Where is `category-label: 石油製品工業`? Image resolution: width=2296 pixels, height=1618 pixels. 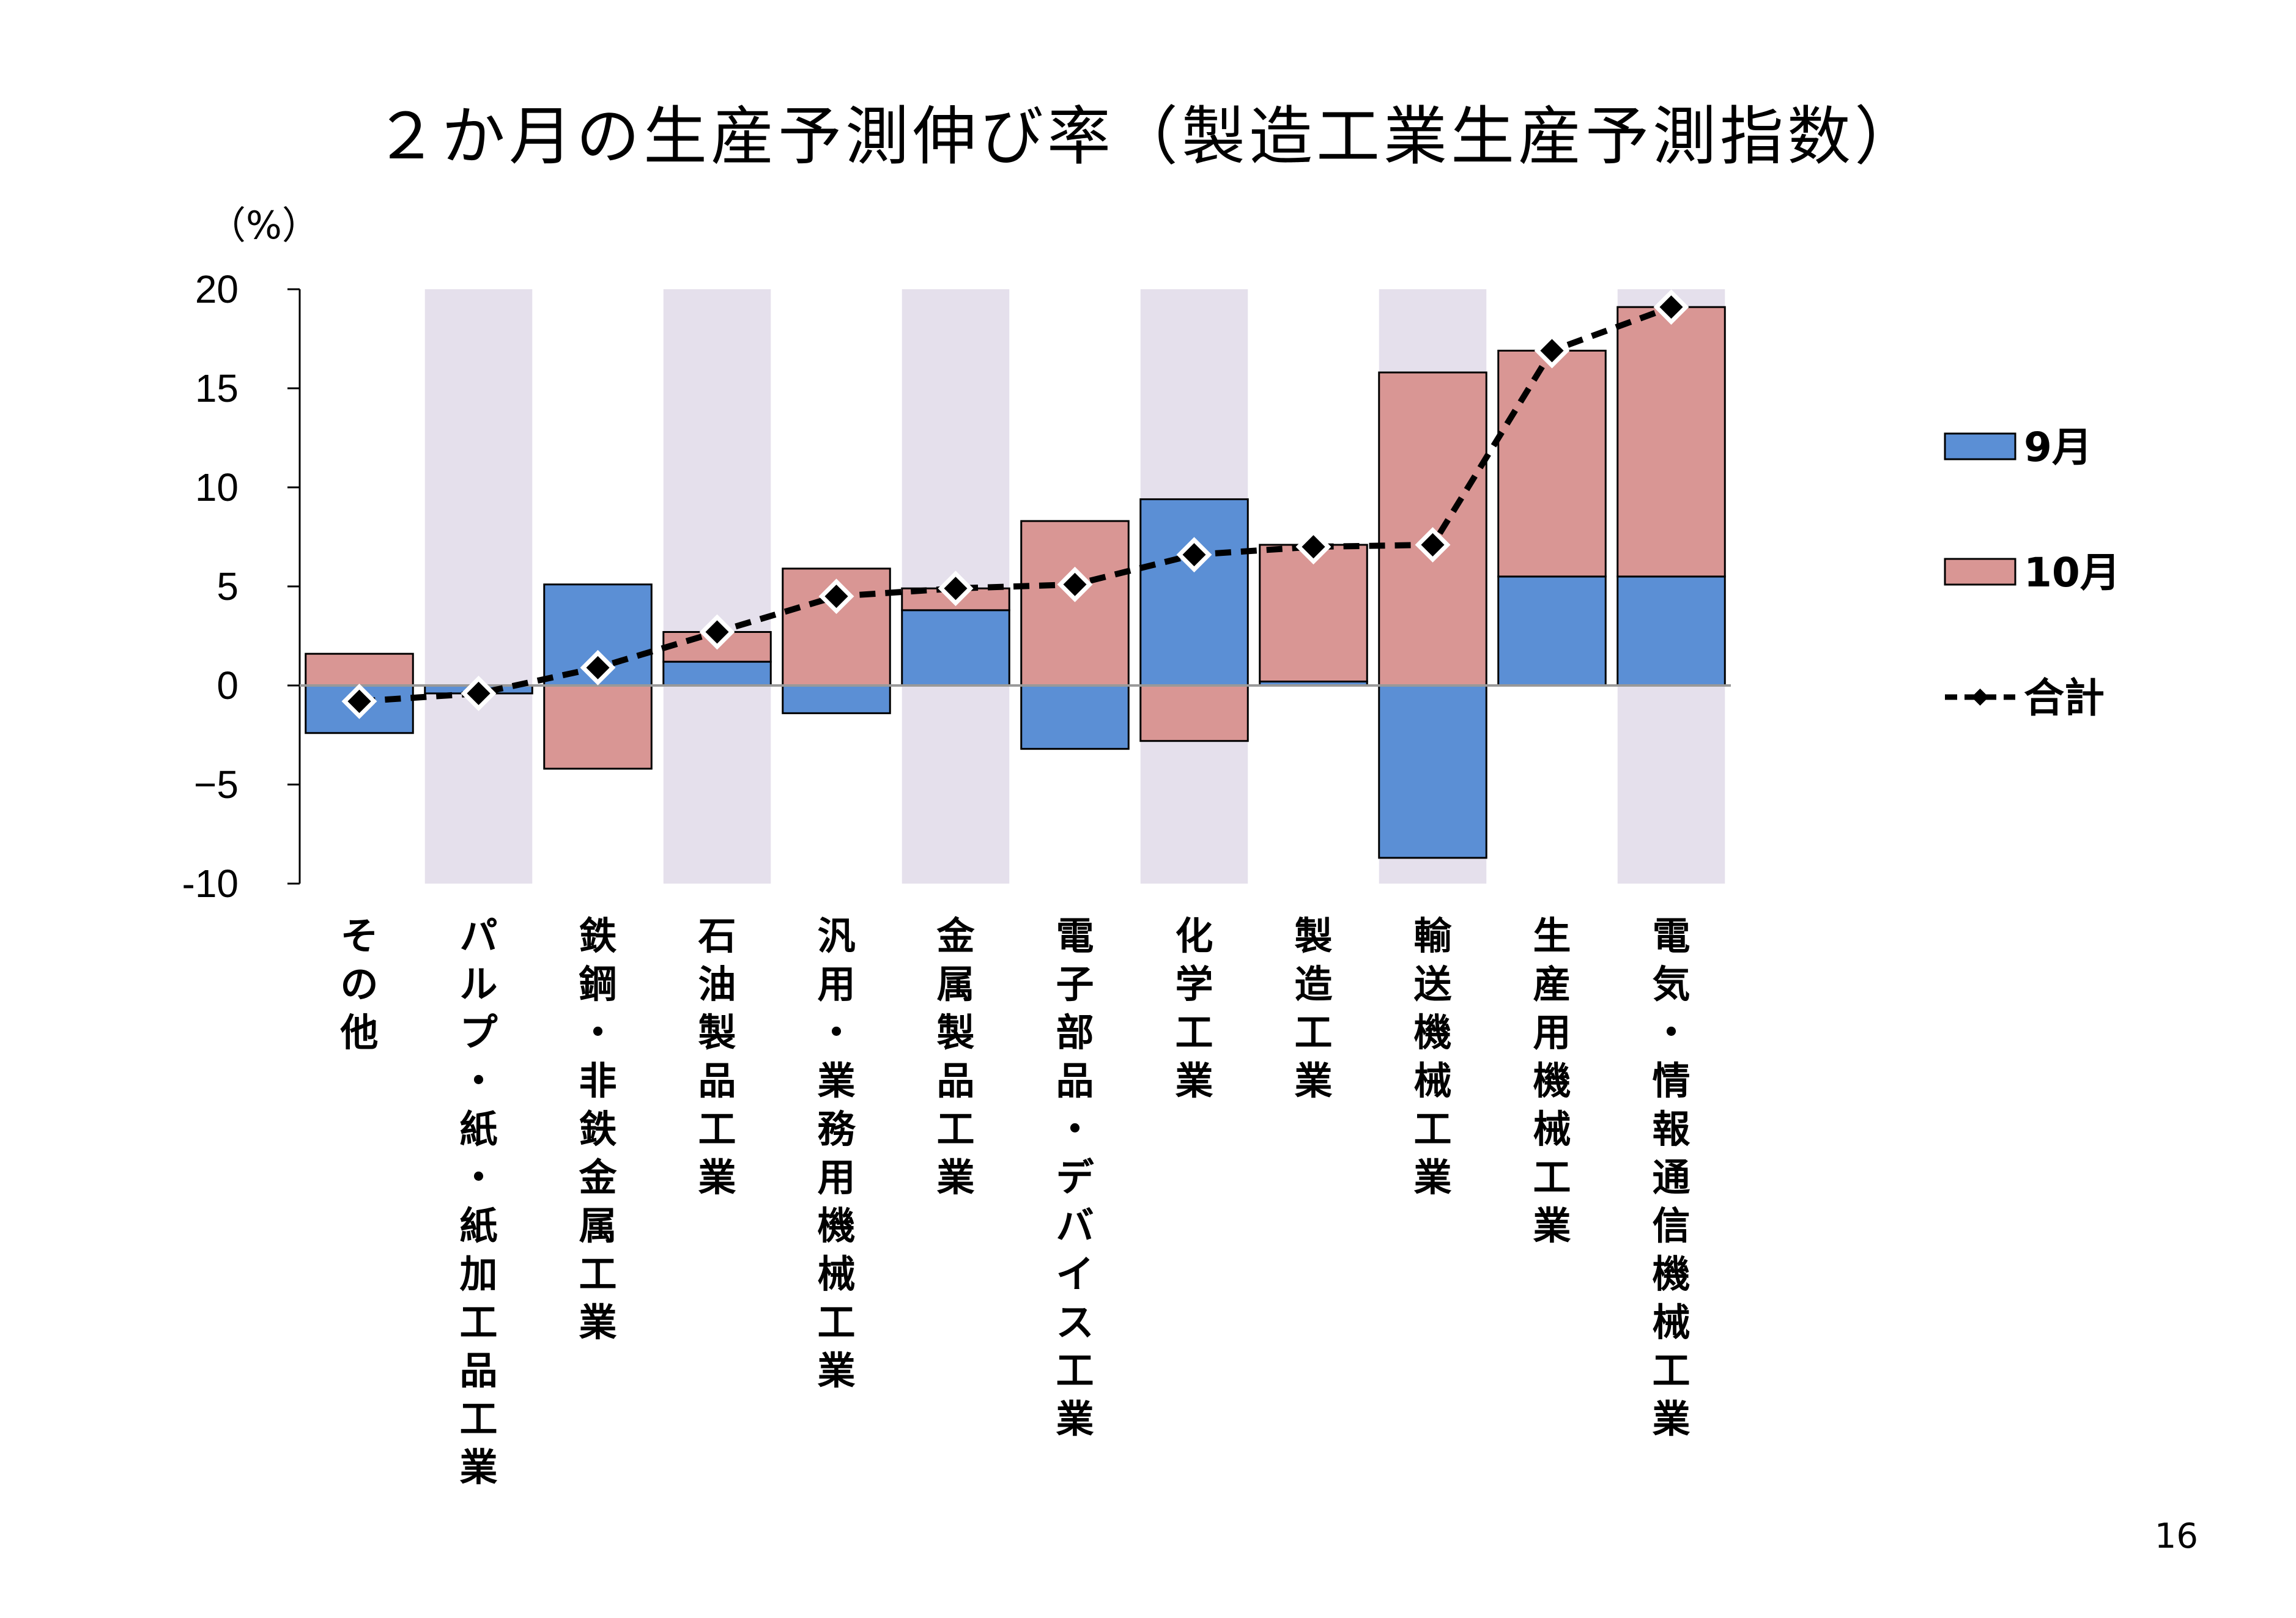 category-label: 石油製品工業 is located at coordinates (717, 1057).